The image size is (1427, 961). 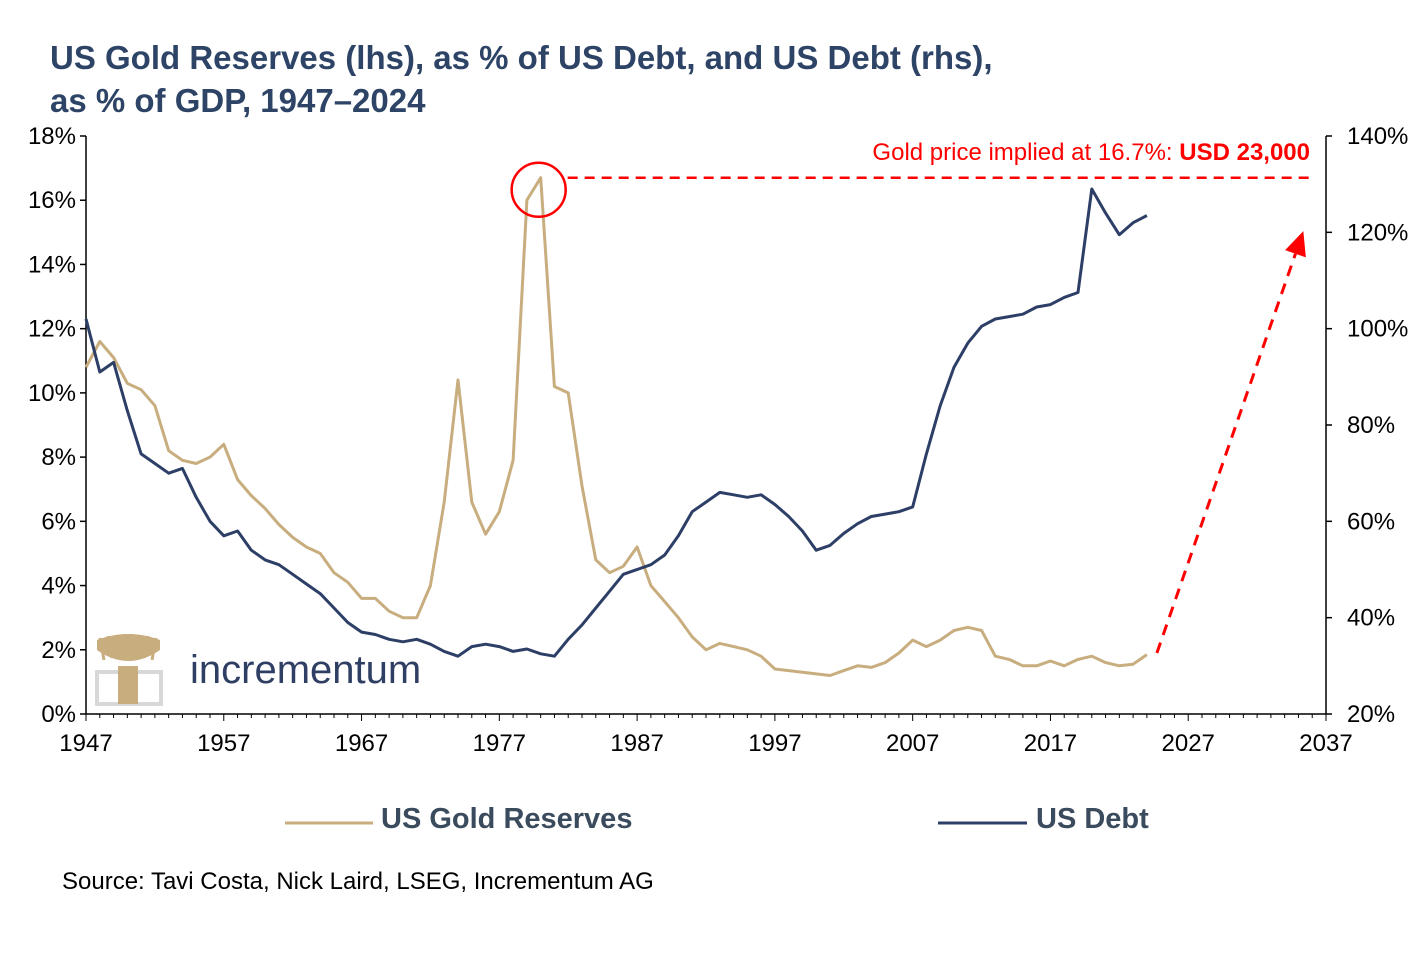 What do you see at coordinates (361, 743) in the screenshot?
I see `x-tick-label: 1967` at bounding box center [361, 743].